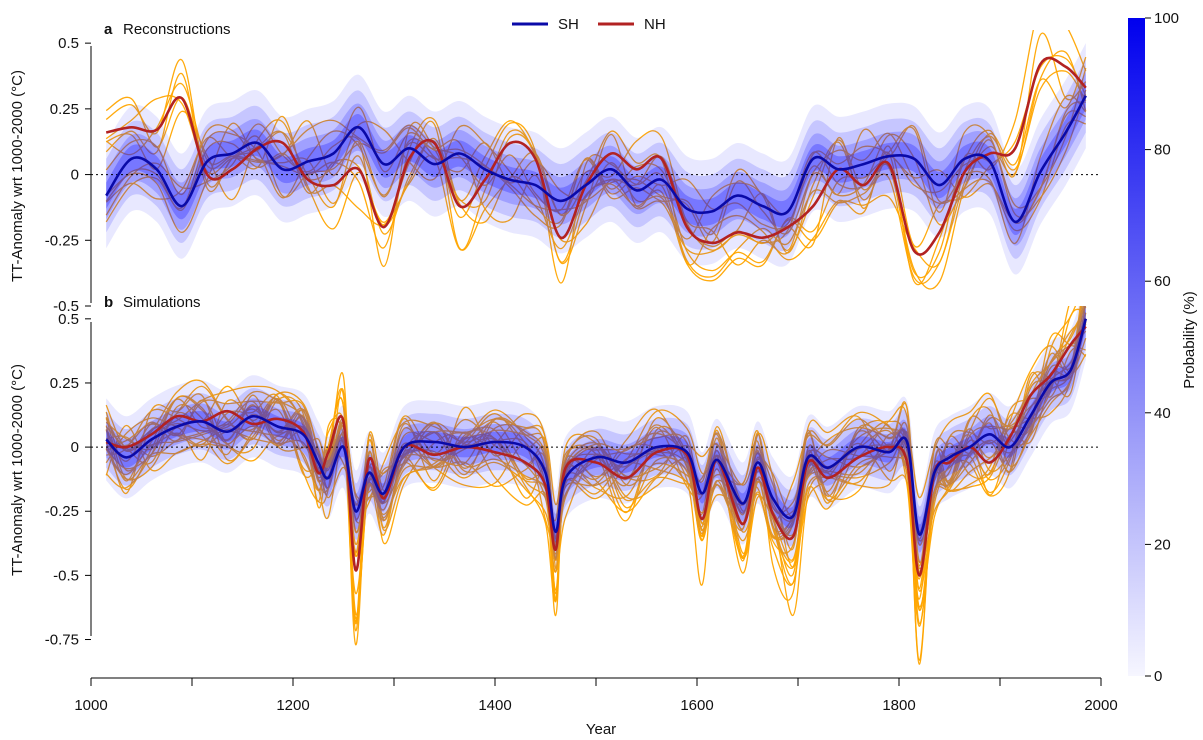  I want to click on x-tick-label: 1200, so click(292, 705).